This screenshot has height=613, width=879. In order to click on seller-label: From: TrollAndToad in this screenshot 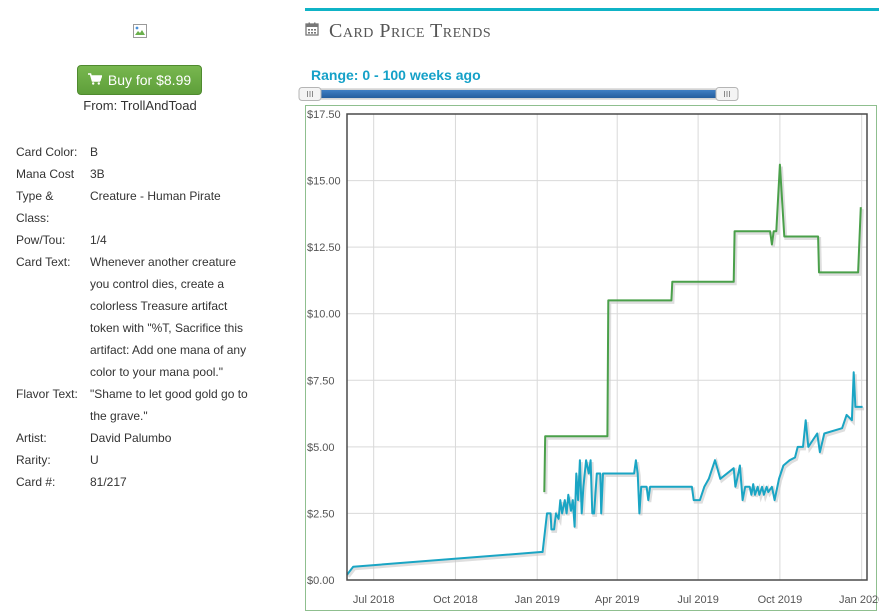, I will do `click(140, 105)`.